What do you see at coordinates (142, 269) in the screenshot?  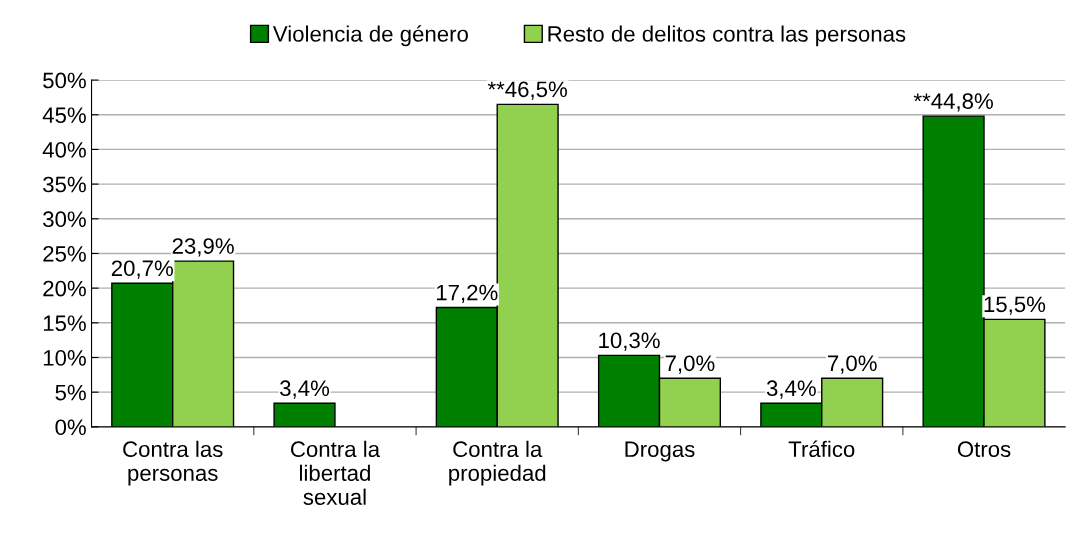 I see `data-label: 20,7%` at bounding box center [142, 269].